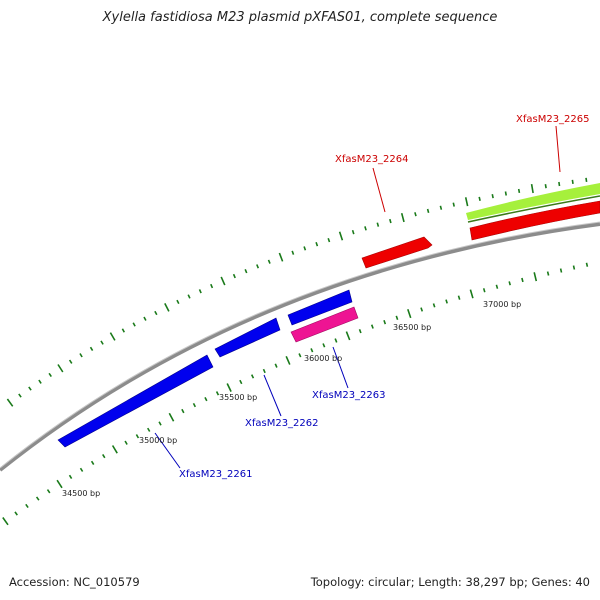  What do you see at coordinates (216, 474) in the screenshot?
I see `gene-label-xfasm23-2261: XfasM23_2261` at bounding box center [216, 474].